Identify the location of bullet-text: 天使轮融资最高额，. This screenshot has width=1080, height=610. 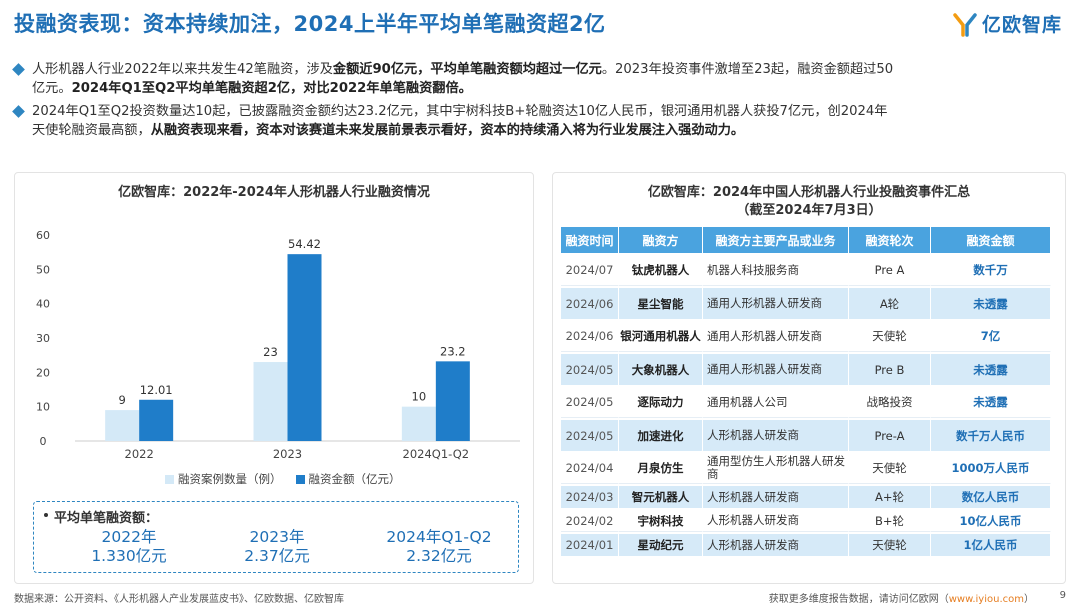
(91, 130).